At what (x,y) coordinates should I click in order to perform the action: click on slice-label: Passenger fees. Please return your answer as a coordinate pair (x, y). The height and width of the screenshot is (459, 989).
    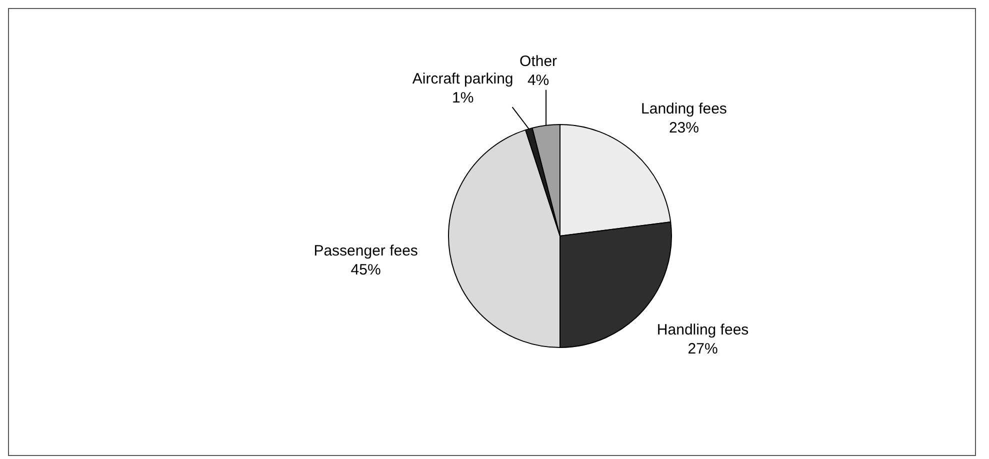
    Looking at the image, I should click on (366, 251).